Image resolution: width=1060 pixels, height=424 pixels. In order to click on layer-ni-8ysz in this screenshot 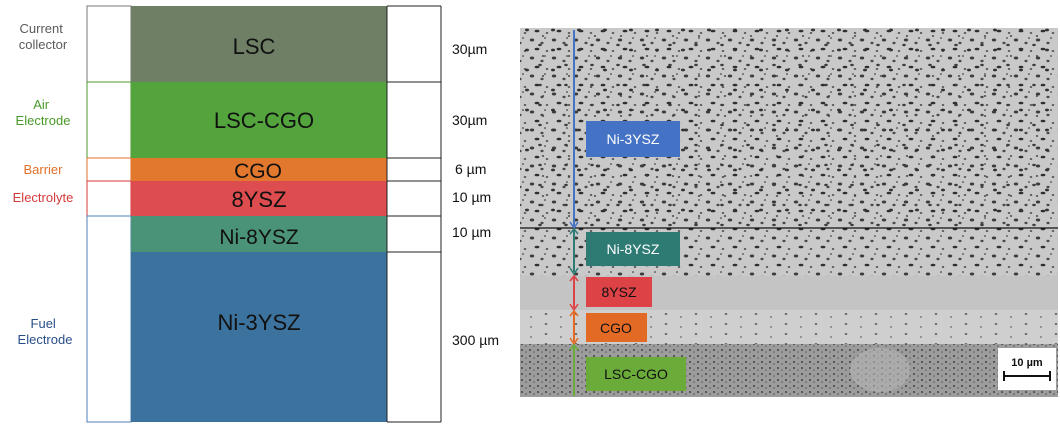, I will do `click(259, 234)`.